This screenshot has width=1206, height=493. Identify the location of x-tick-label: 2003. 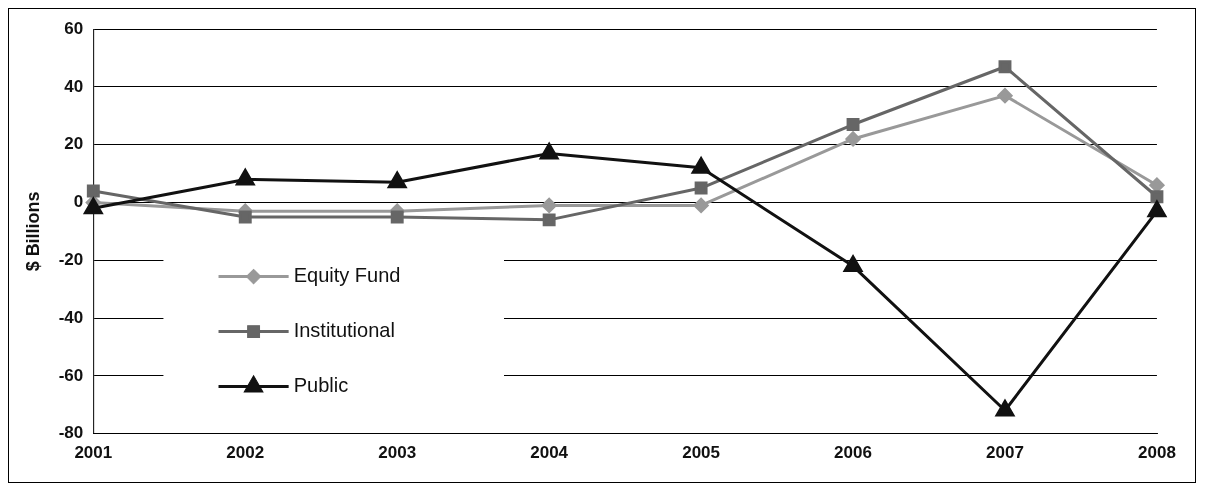
(397, 453).